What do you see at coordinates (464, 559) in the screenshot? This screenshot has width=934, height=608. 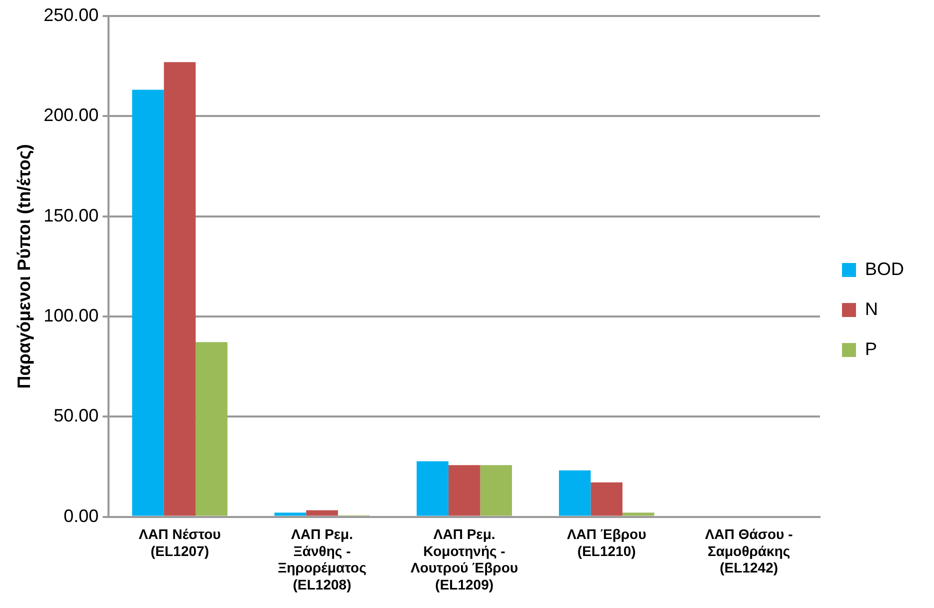 I see `x-tick-label: ΛΑΠ Ρεμ. Κομοτηνής - Λουτρού Έβρου (EL1209)` at bounding box center [464, 559].